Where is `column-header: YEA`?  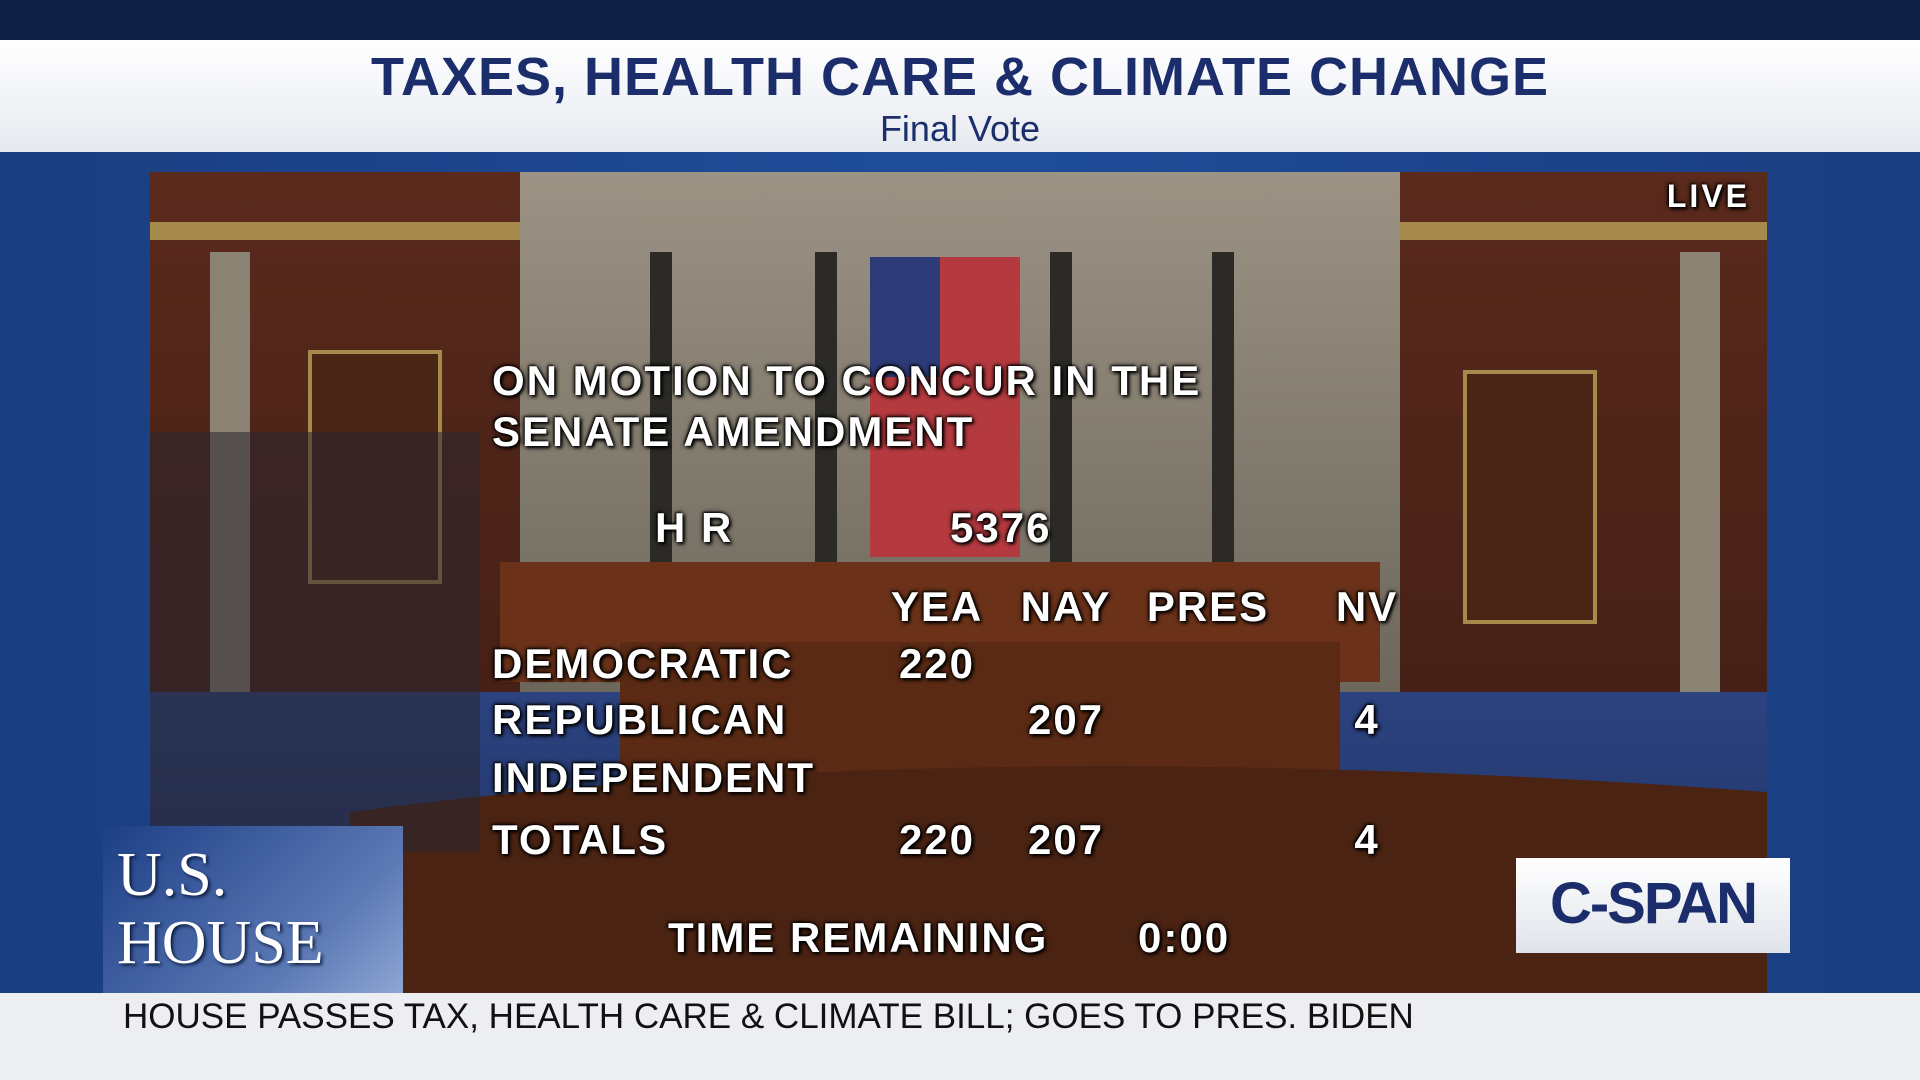 column-header: YEA is located at coordinates (937, 606).